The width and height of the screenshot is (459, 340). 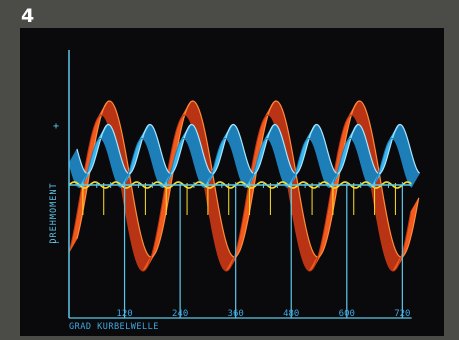 I want to click on blue-ribbon-bottom-edge, so click(x=240, y=163).